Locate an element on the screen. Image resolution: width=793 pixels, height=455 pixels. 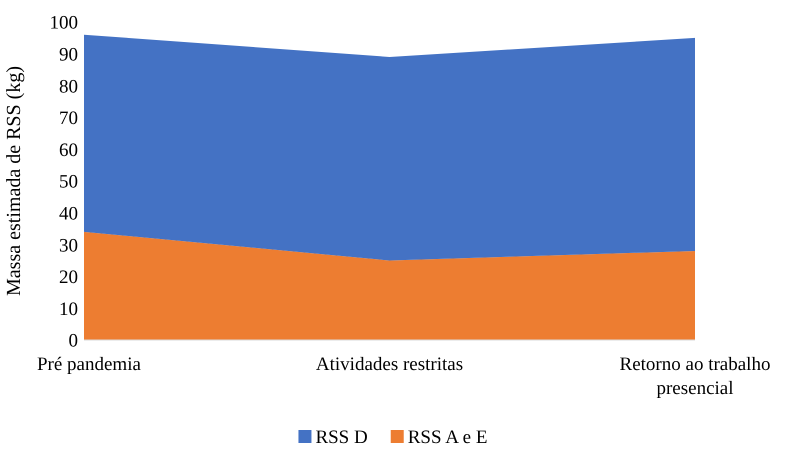
y-tick-label: 60 is located at coordinates (68, 150).